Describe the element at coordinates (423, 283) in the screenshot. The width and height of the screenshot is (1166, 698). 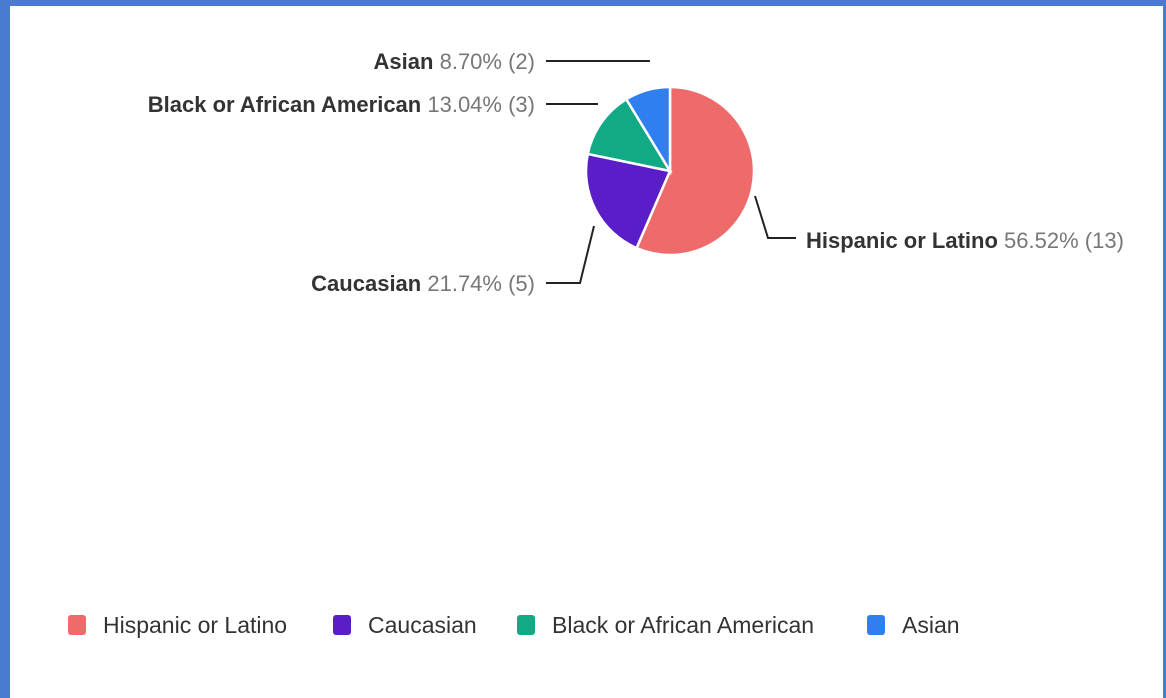
I see `data-label: Caucasian 21.74% (5)` at that location.